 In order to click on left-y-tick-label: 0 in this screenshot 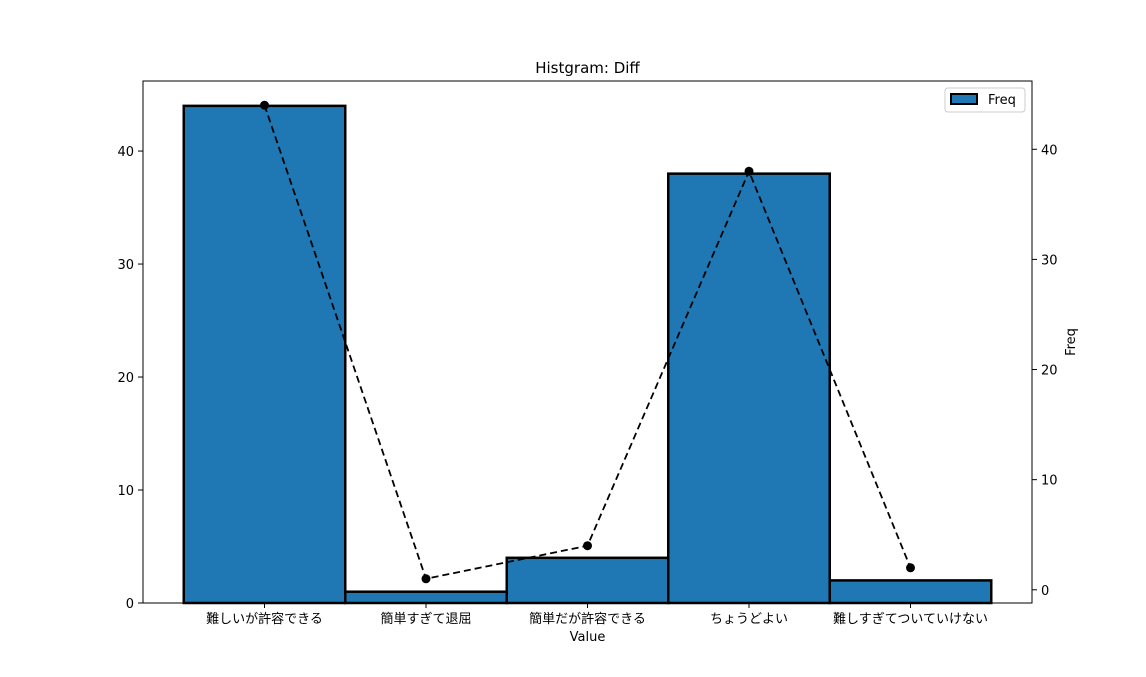, I will do `click(130, 604)`.